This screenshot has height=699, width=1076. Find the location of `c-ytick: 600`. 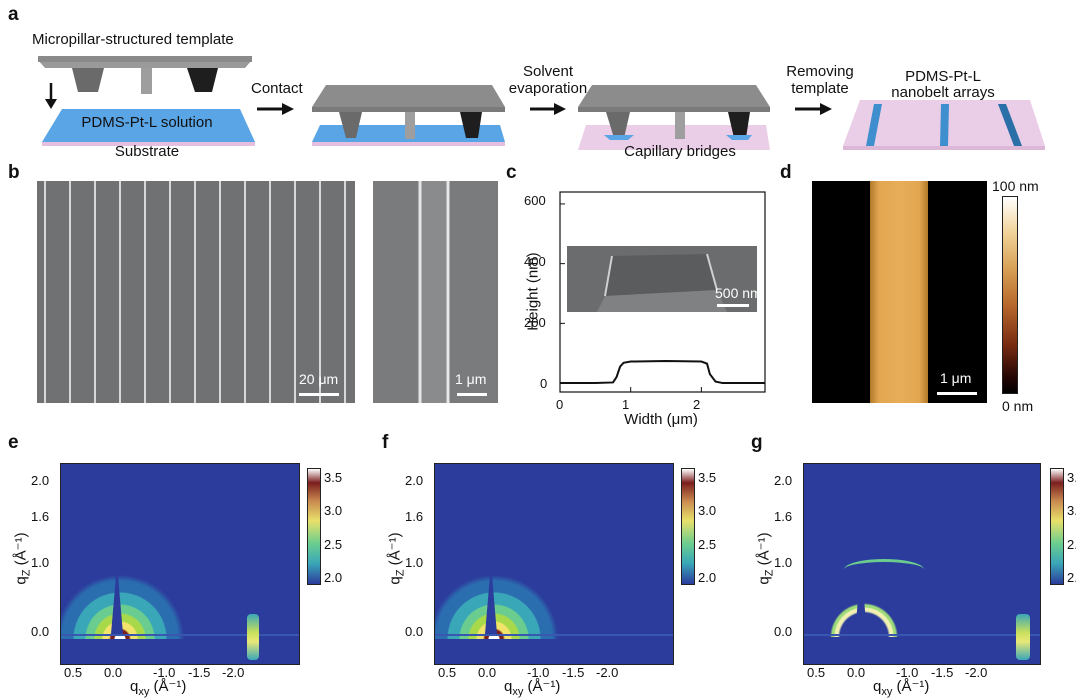

c-ytick: 600 is located at coordinates (535, 200).